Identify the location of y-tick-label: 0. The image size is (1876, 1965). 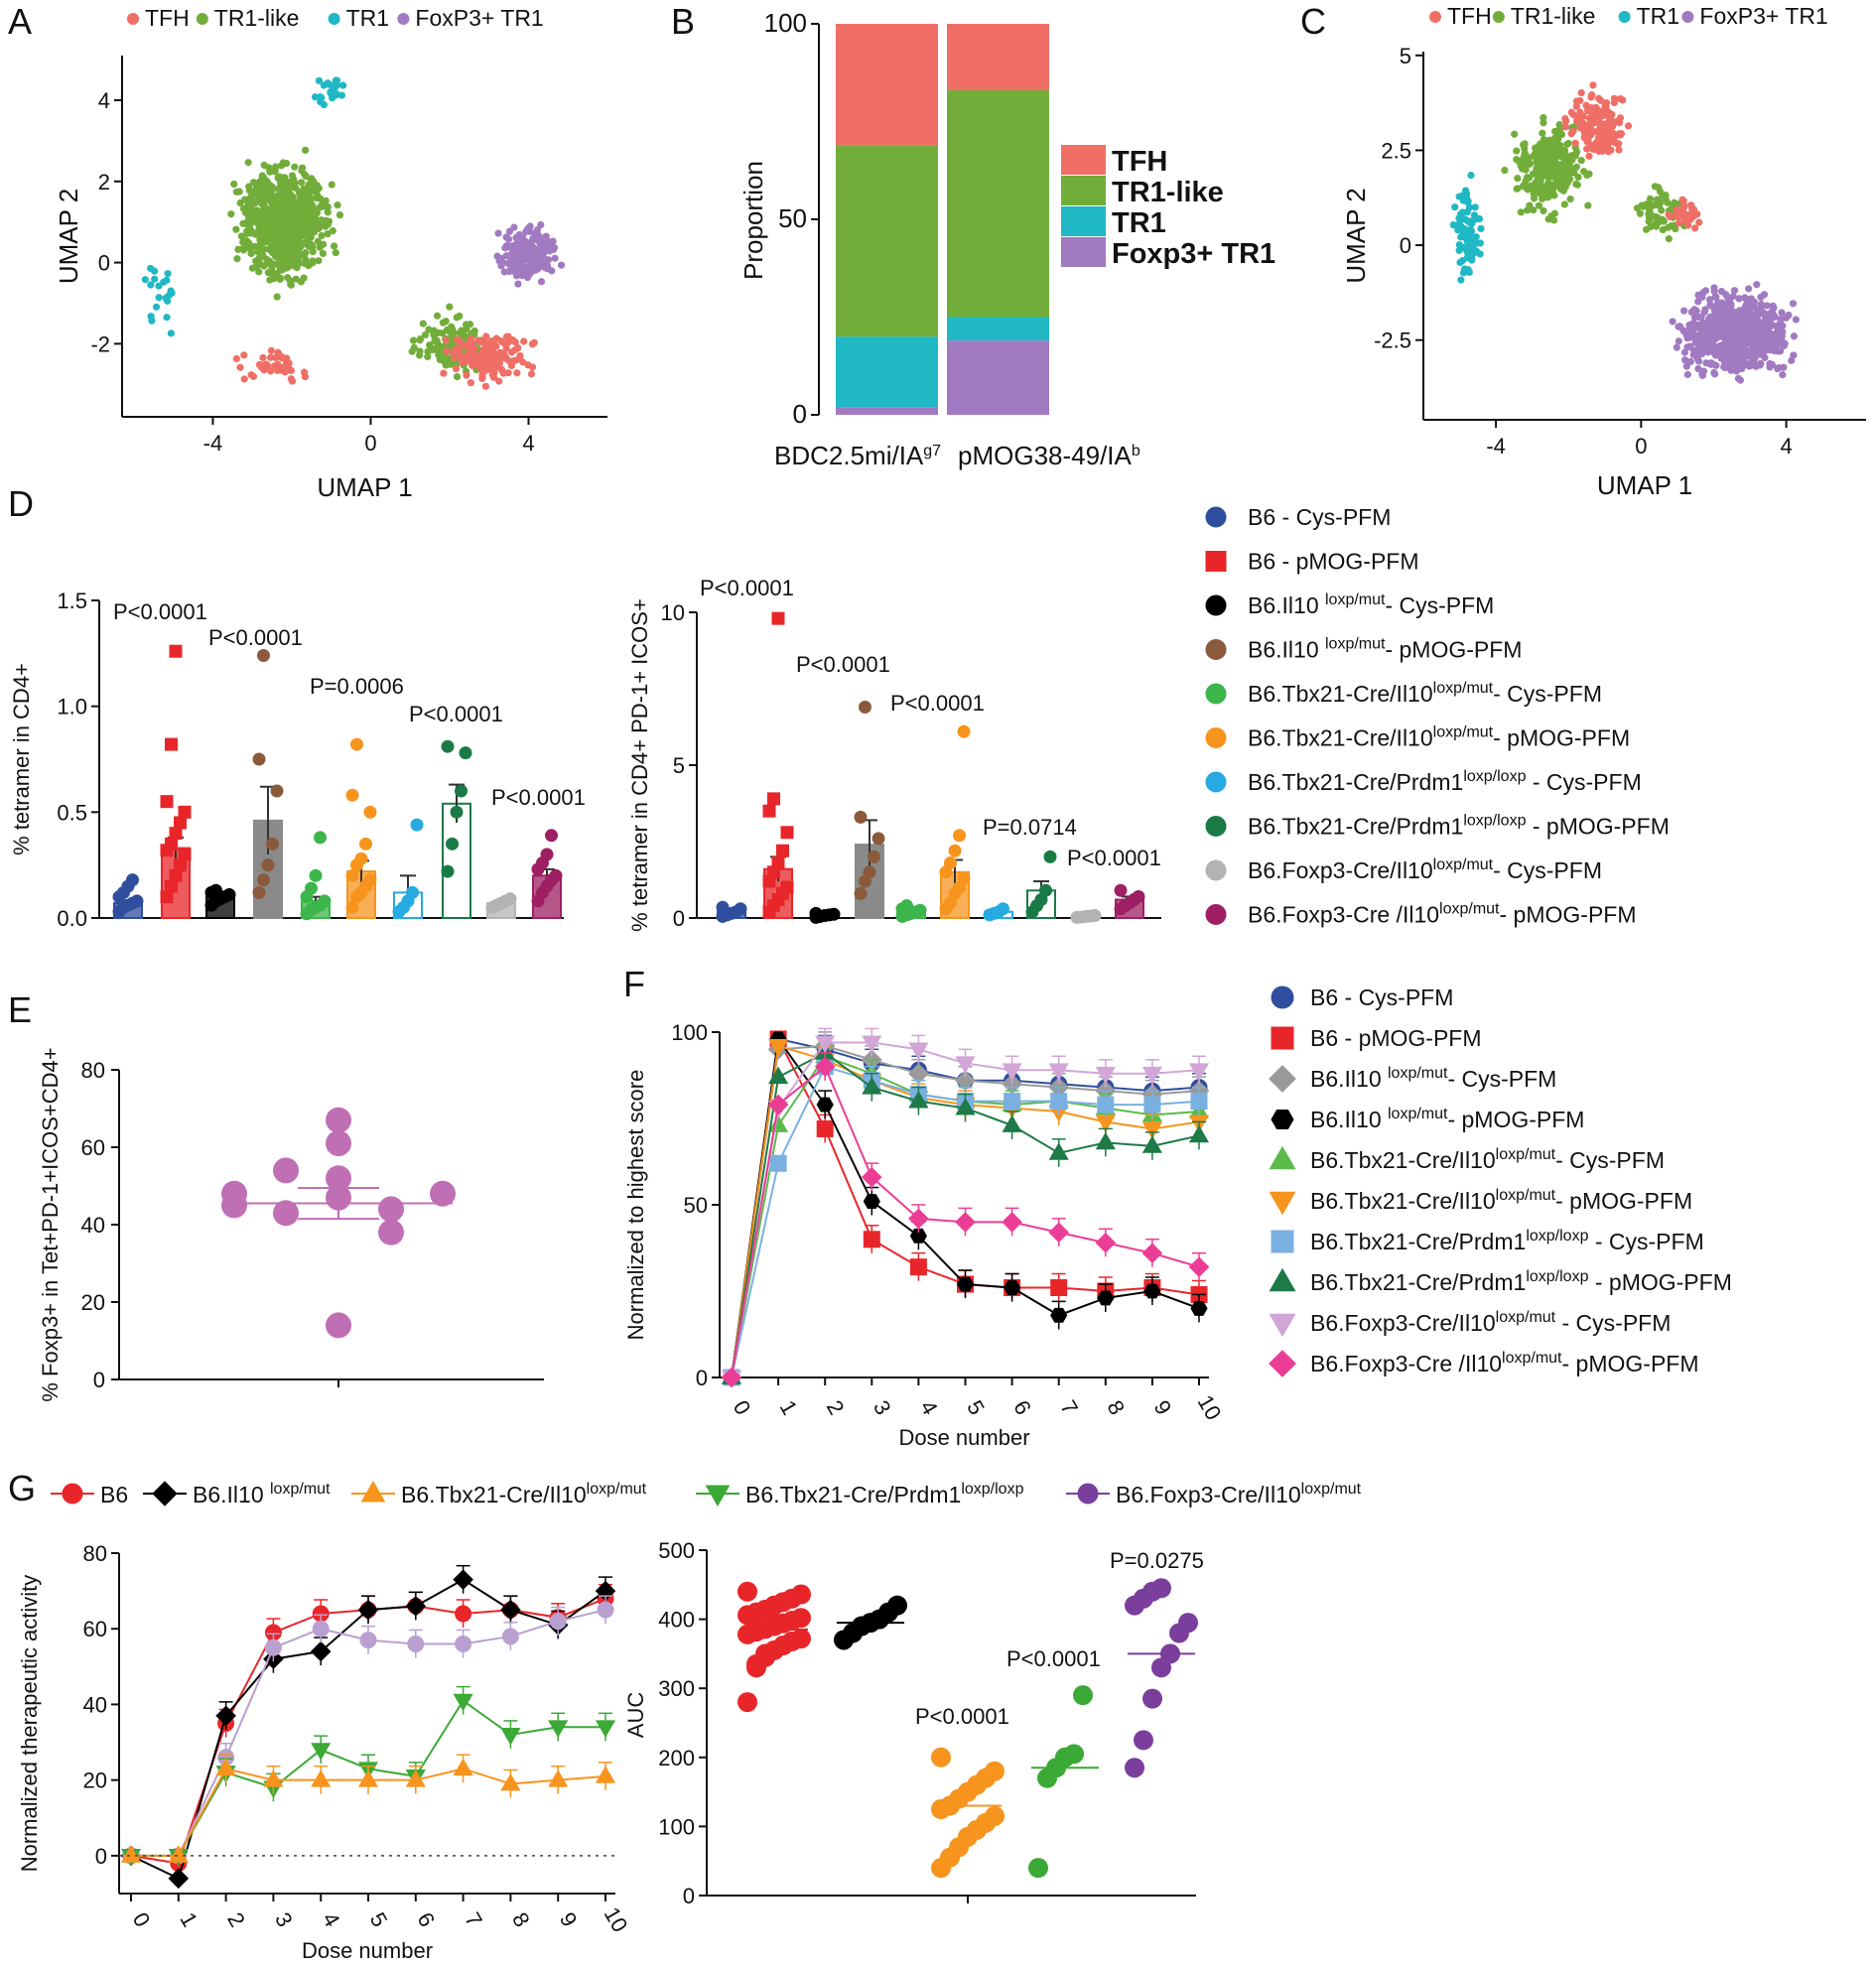
(104, 263).